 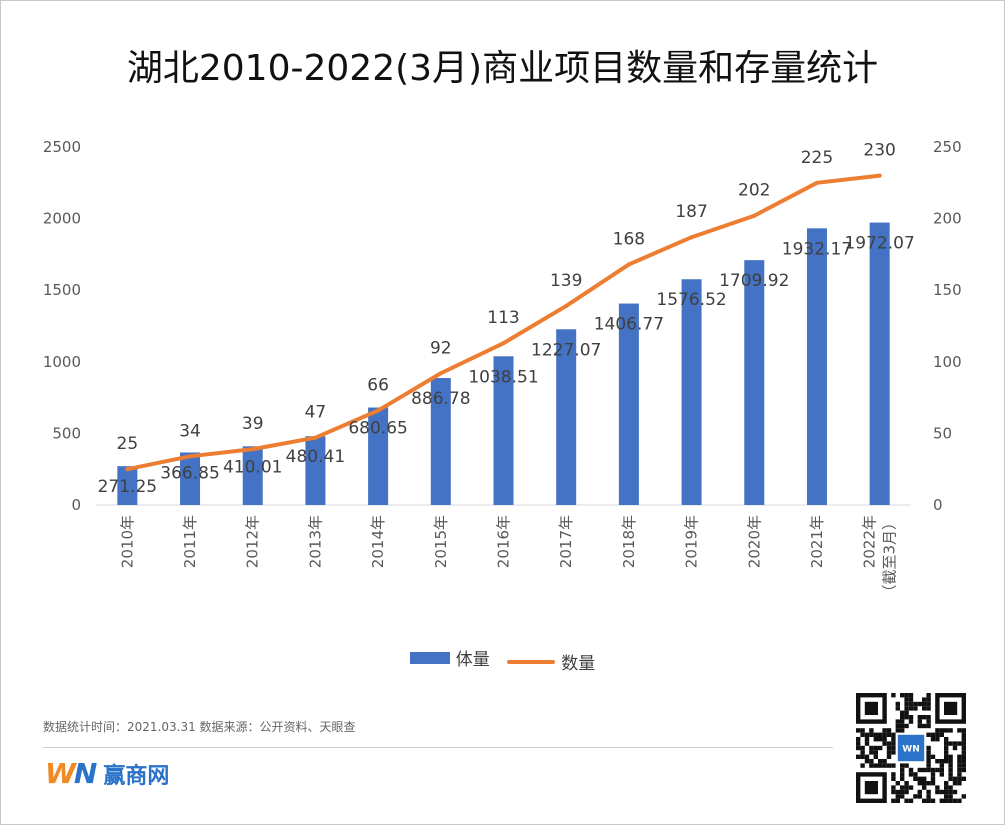 I want to click on y-right-tick-label: 200, so click(x=947, y=219).